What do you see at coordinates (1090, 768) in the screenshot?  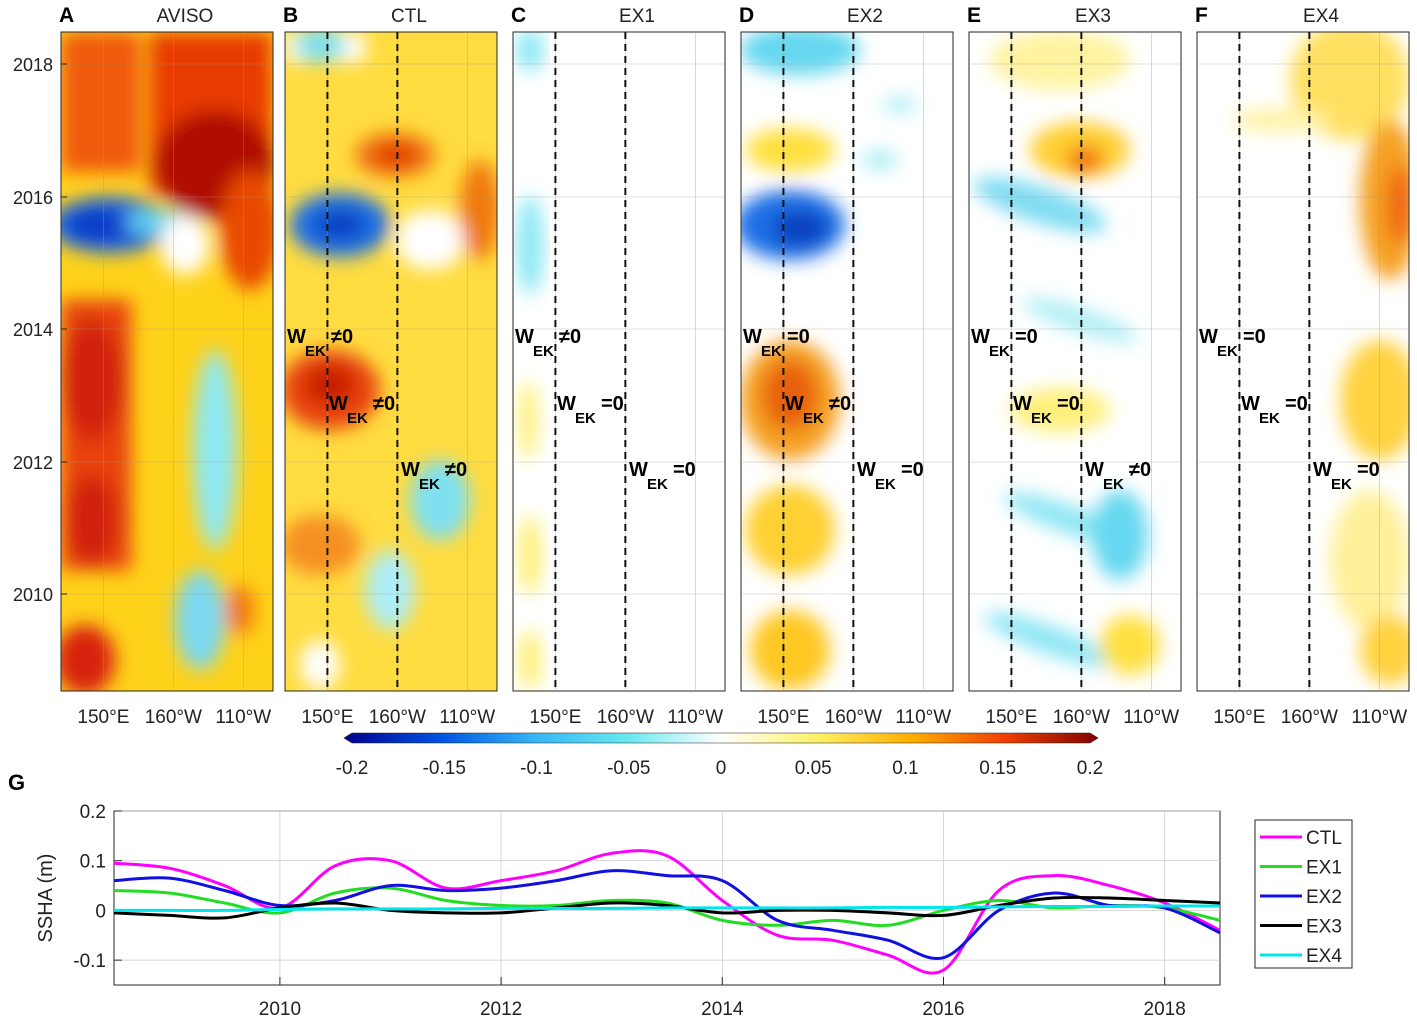 I see `colorbar-tick-label: 0.2` at bounding box center [1090, 768].